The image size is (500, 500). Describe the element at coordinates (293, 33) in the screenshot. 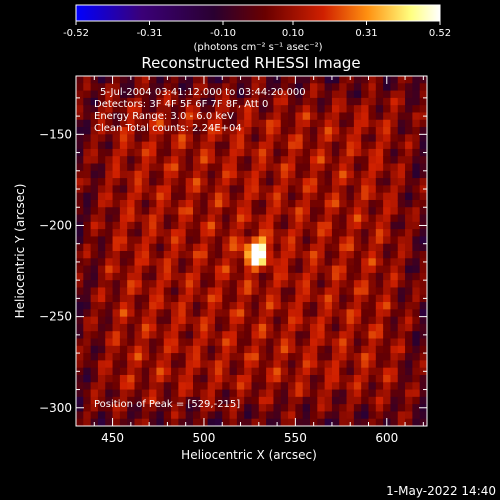

I see `colorbar-tick-label: 0.10` at that location.